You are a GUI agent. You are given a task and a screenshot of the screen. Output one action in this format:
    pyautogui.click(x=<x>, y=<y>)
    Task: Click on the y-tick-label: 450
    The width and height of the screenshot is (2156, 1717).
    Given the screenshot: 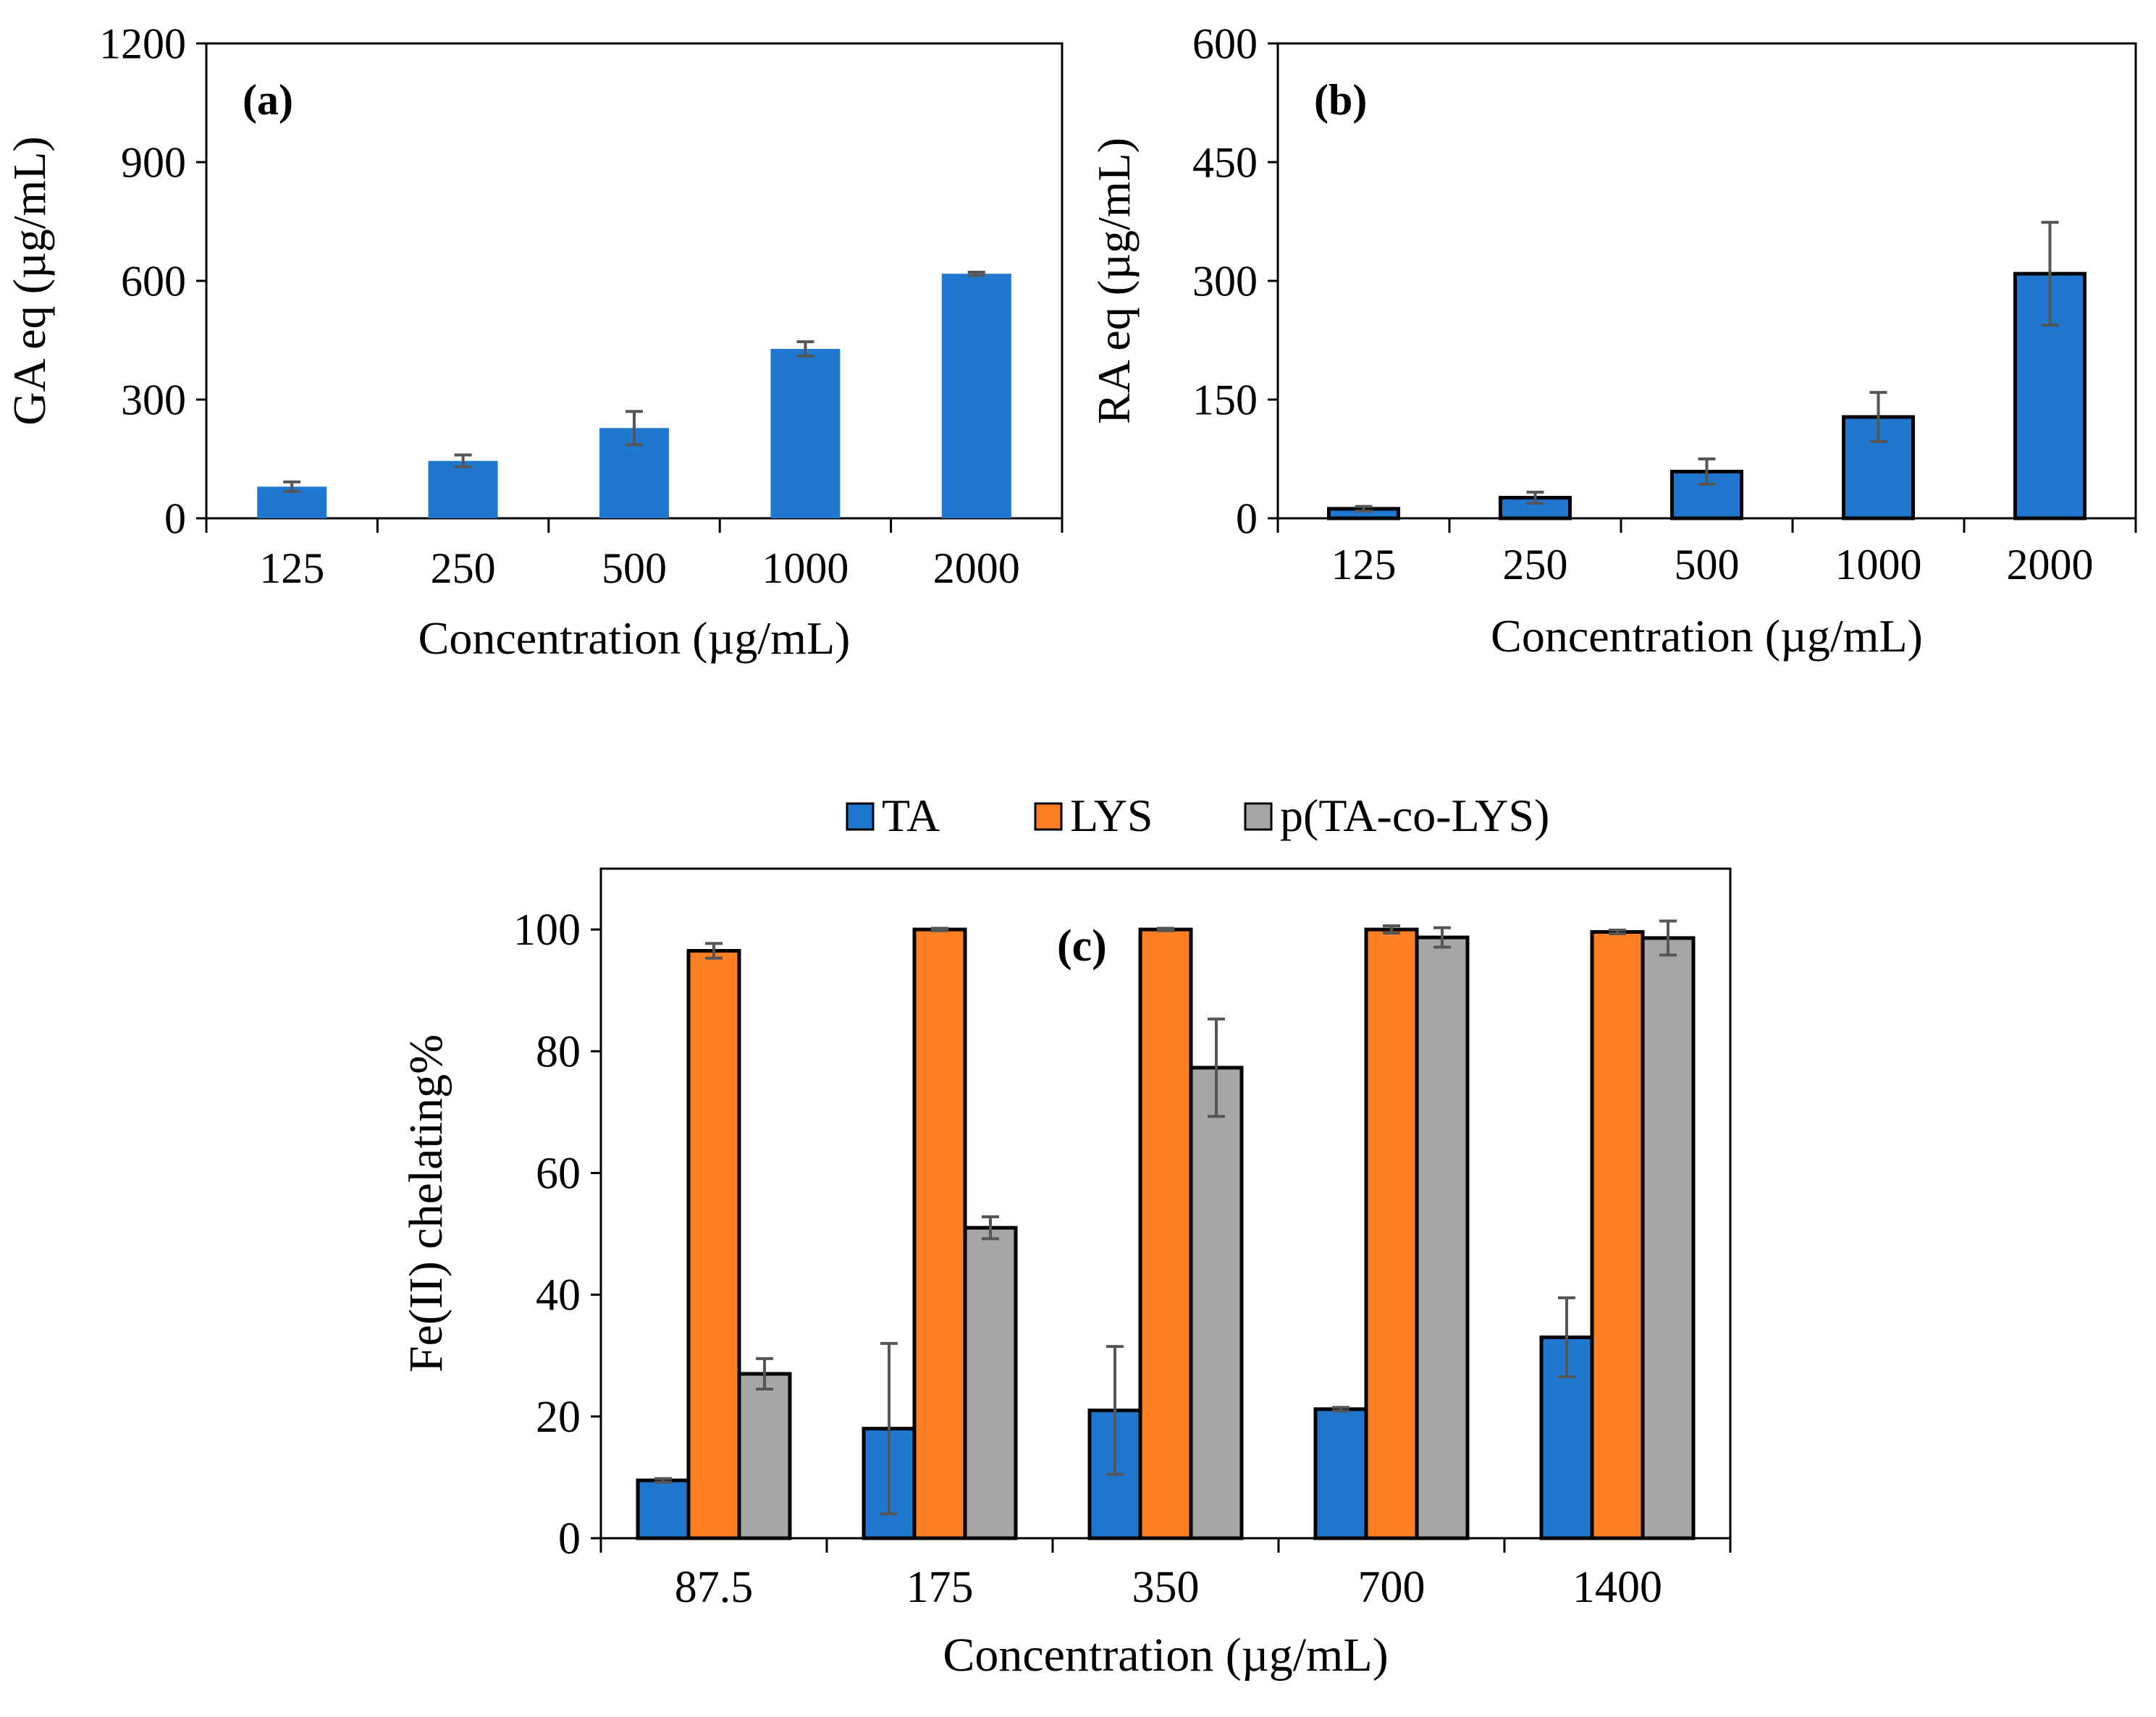 What is the action you would take?
    pyautogui.click(x=1225, y=162)
    